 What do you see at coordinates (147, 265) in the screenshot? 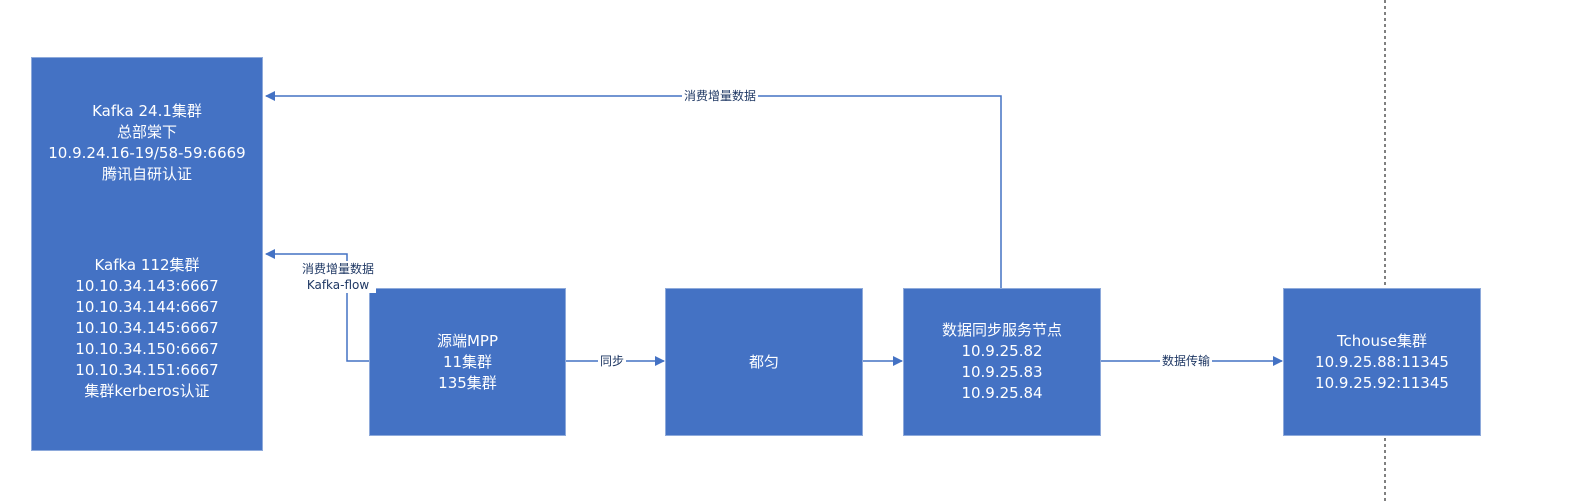
I see `kafka-112-title: Kafka 112集群` at bounding box center [147, 265].